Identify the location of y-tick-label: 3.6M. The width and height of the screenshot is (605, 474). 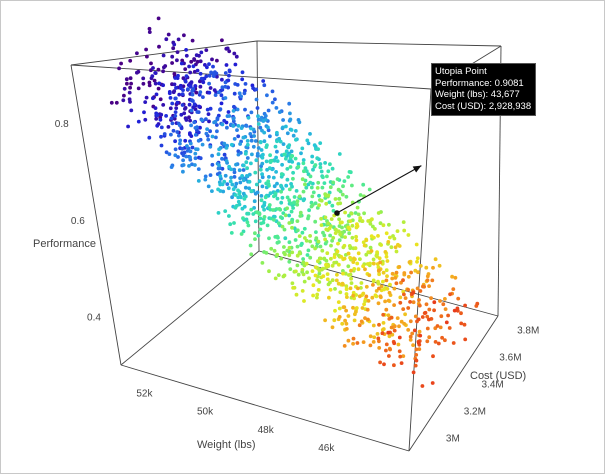
(510, 358).